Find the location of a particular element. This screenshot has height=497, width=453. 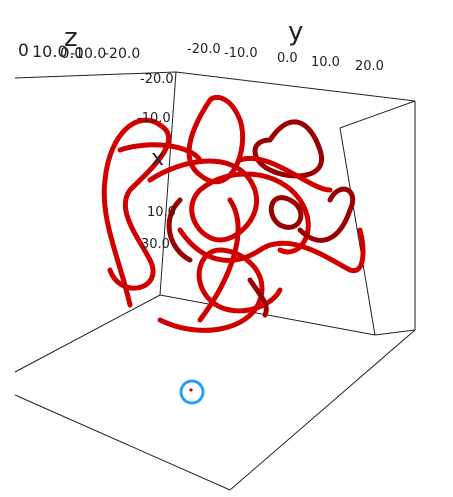

cursor-marker is located at coordinates (192, 392).